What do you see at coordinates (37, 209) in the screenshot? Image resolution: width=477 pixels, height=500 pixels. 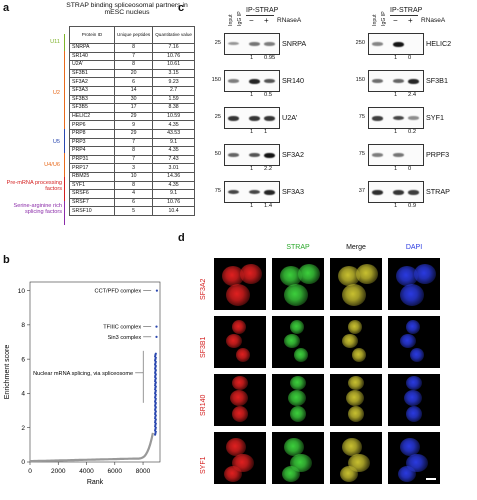 I see `group-label-sr-factors: Serine-arginine rich splicing factors` at bounding box center [37, 209].